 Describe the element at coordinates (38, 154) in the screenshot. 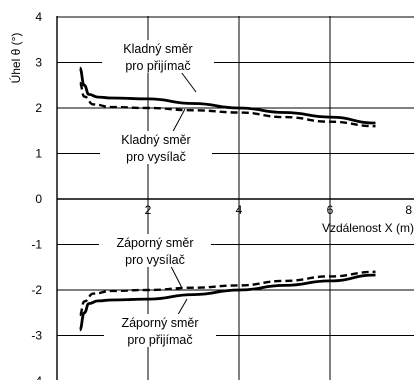

I see `y-tick-label: 1` at that location.